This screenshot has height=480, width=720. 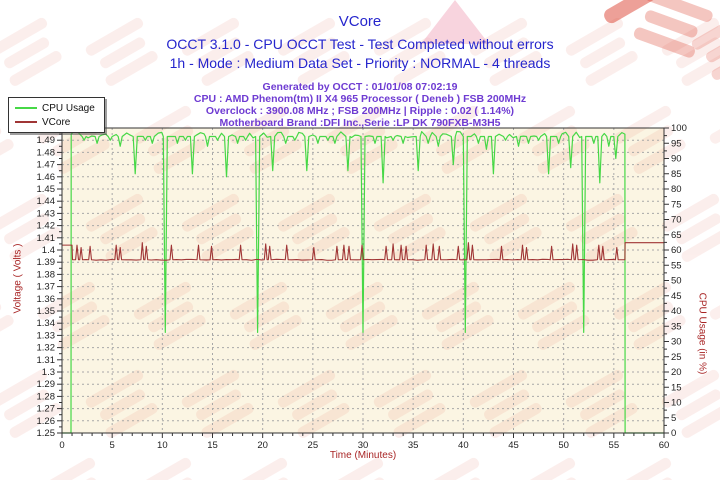 I want to click on y-left-tick-label: 1.3, so click(x=48, y=372).